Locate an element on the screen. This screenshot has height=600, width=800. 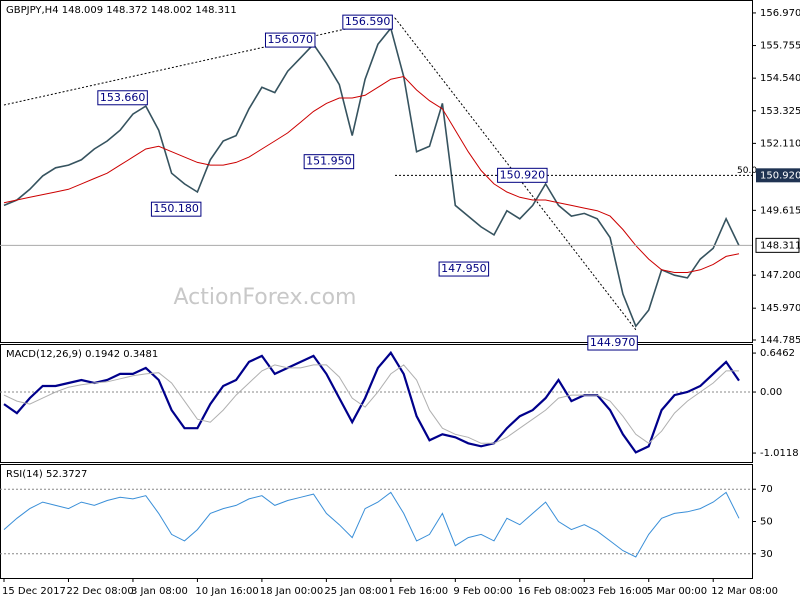
x-tick-label: 10 Jan 16:00 is located at coordinates (226, 591).